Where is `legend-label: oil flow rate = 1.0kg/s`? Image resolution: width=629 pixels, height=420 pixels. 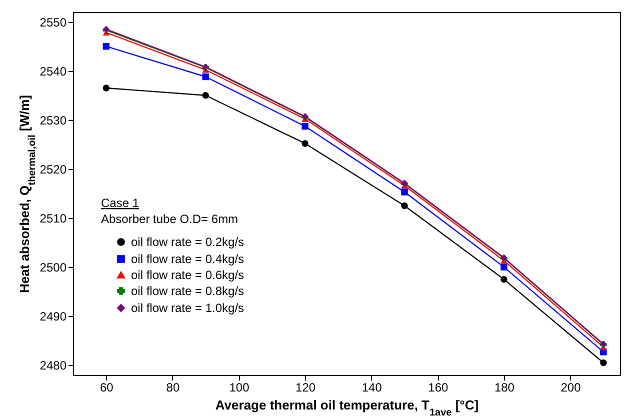 legend-label: oil flow rate = 1.0kg/s is located at coordinates (187, 308).